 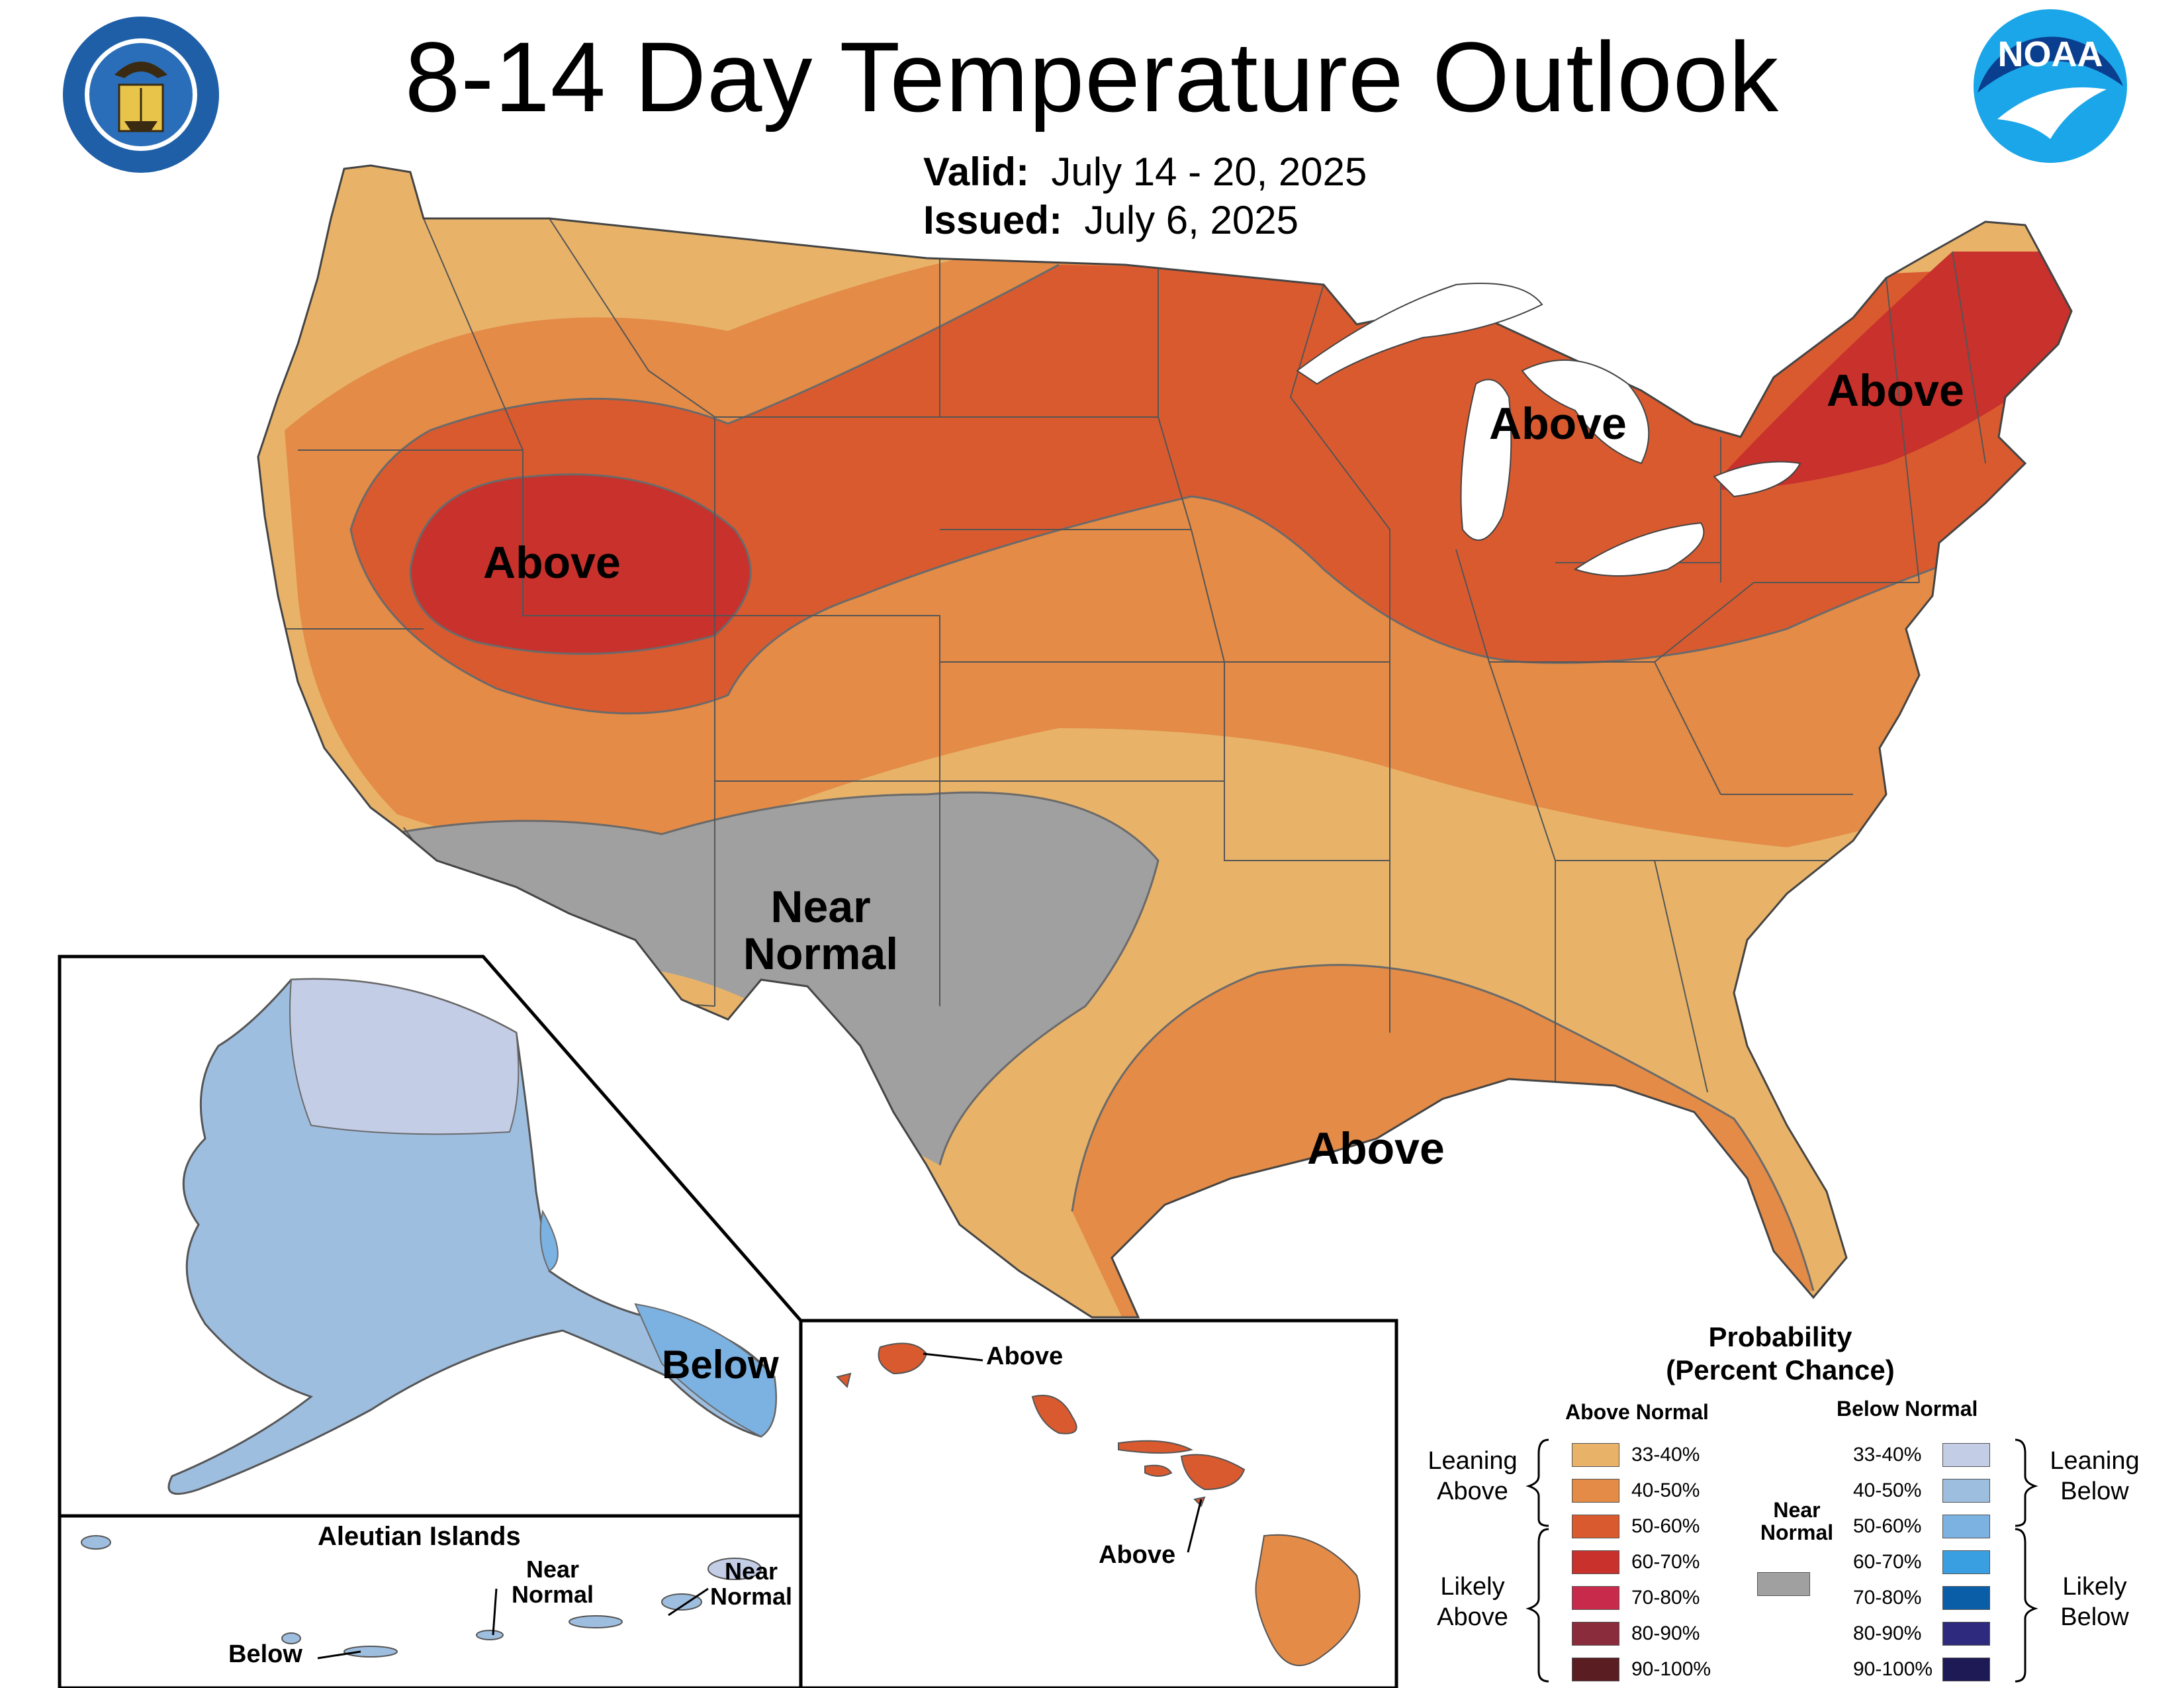 I want to click on noaa-logo: NOAA, so click(x=2050, y=86).